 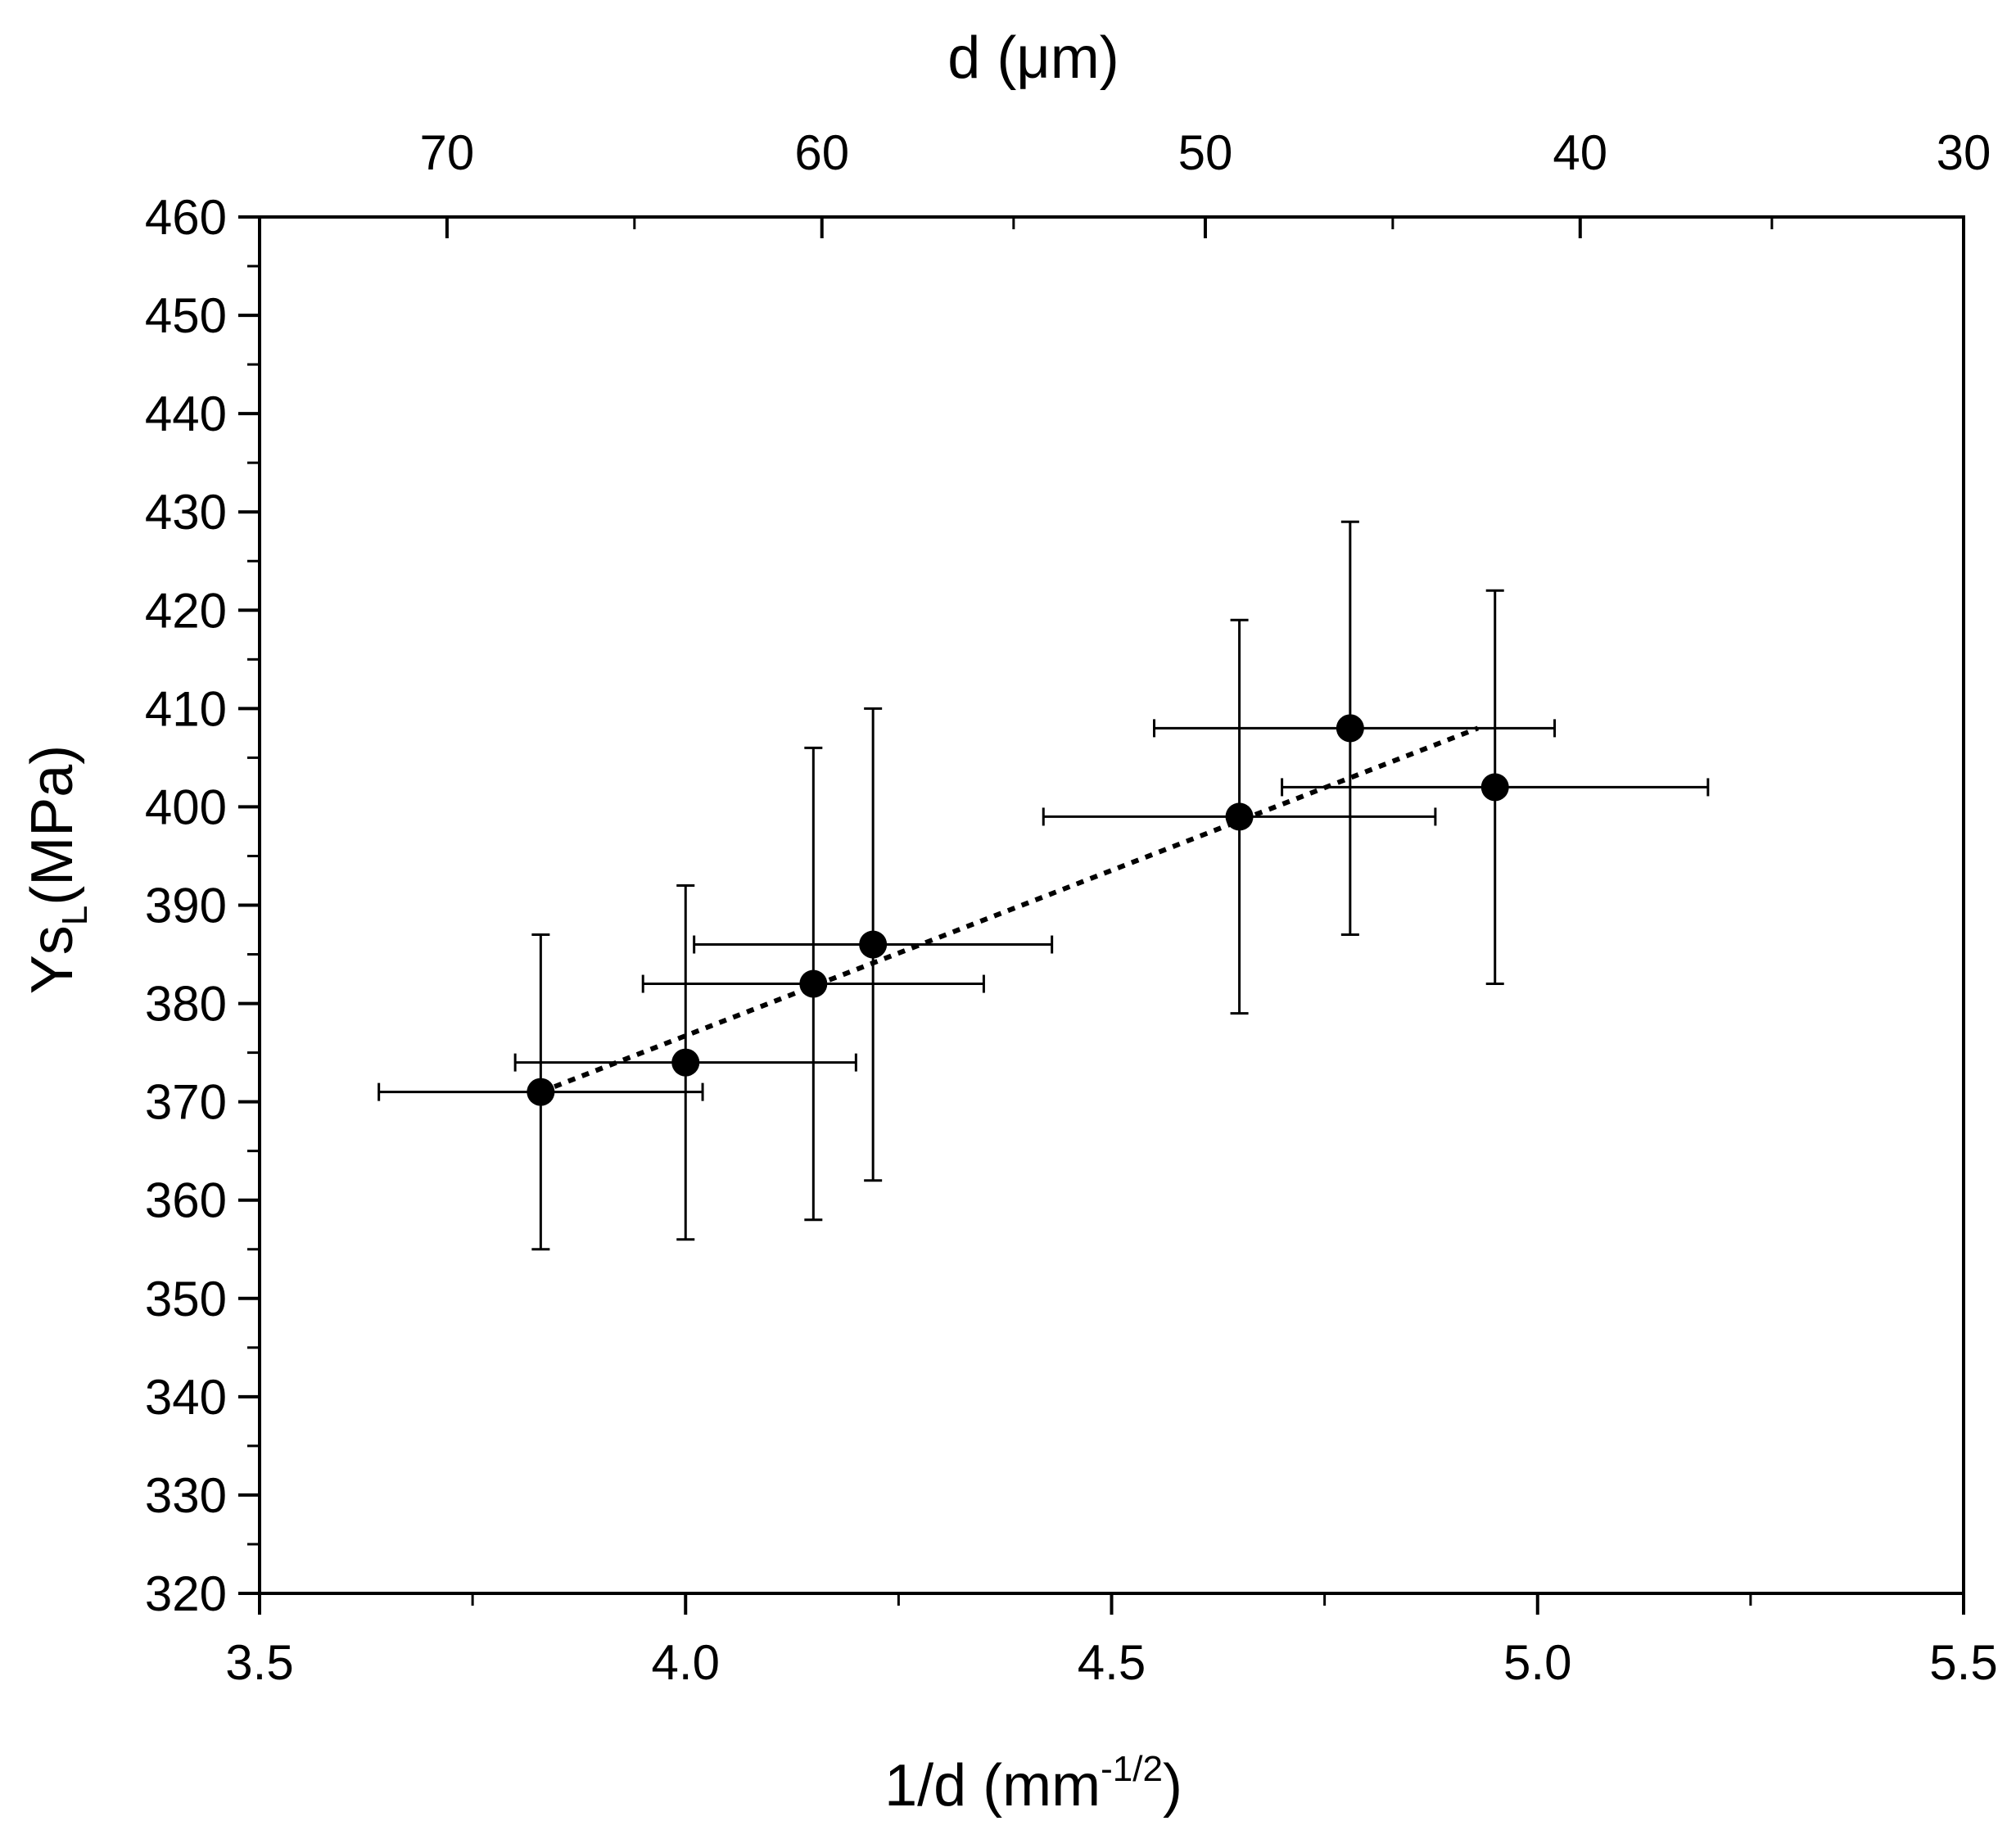 I want to click on y-tick-label: 390, so click(x=186, y=906).